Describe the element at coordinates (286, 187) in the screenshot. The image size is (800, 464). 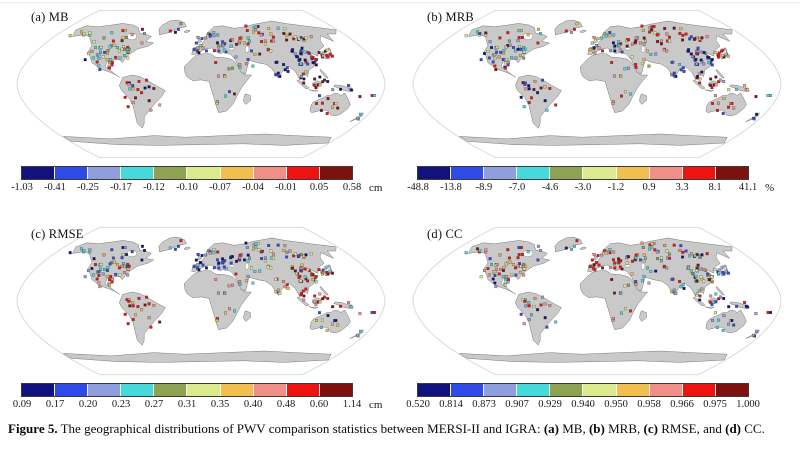
I see `tick-label: -0.01` at that location.